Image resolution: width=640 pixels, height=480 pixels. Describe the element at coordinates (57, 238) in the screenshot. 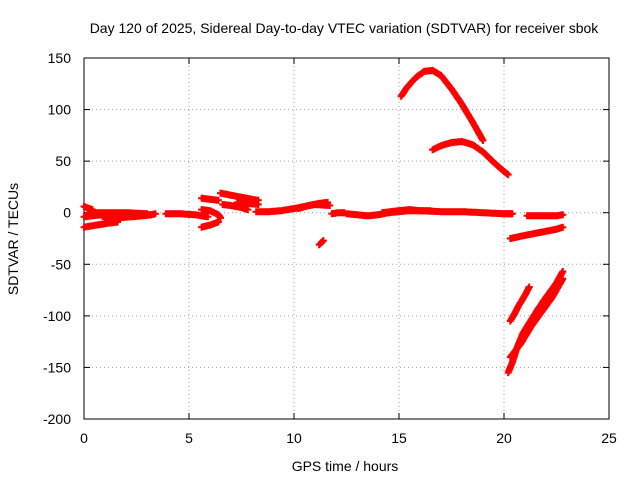

I see `y-tick-labels: -200 -150 -100 -50 0 50 100 150` at that location.